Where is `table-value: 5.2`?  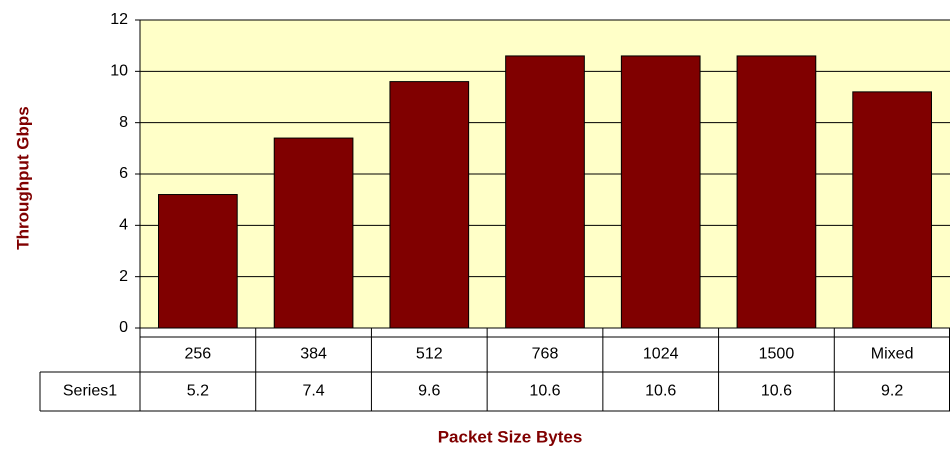
table-value: 5.2 is located at coordinates (198, 391).